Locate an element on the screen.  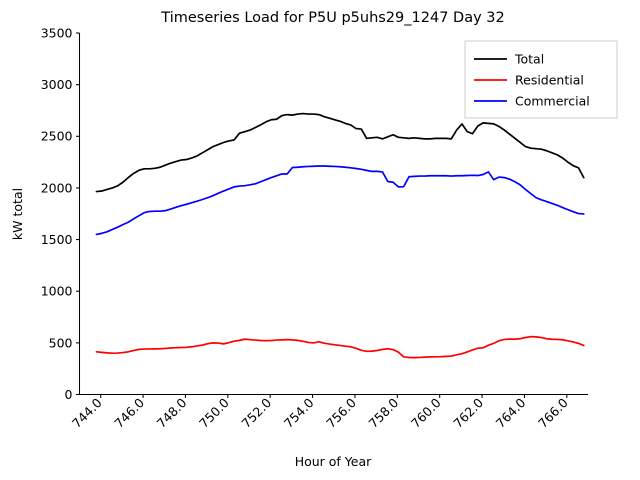
x-tick-label: 752.0 is located at coordinates (256, 413).